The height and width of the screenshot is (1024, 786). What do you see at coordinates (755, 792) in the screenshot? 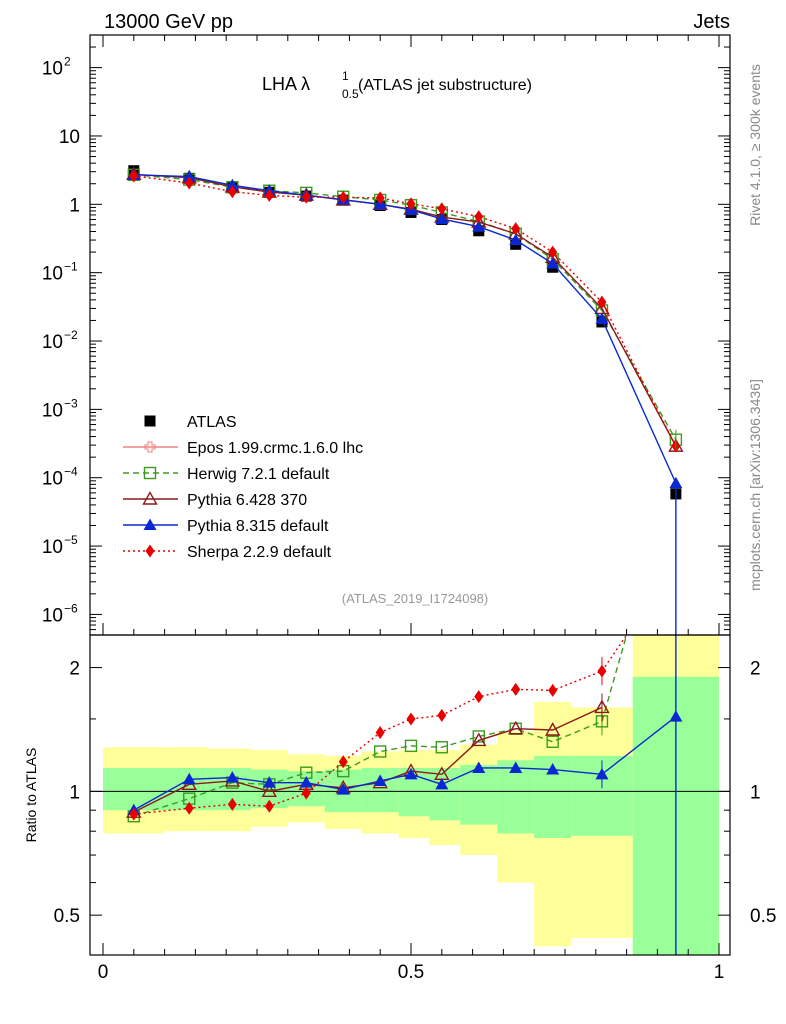
I see `ratio-y-tick-label-right: 1` at bounding box center [755, 792].